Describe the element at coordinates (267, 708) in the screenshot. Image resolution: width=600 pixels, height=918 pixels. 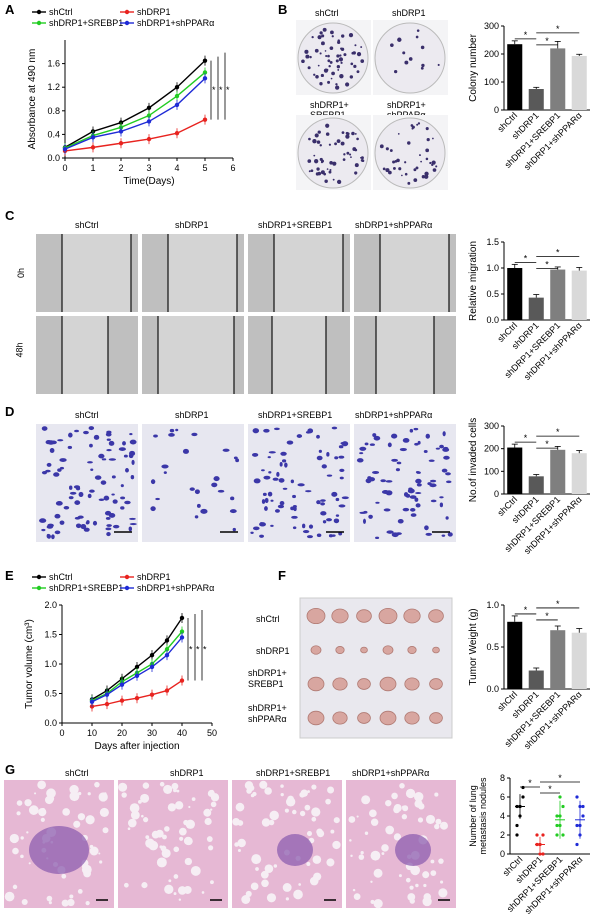
I see `tumor-row-ppar-1: shDRP1+` at that location.